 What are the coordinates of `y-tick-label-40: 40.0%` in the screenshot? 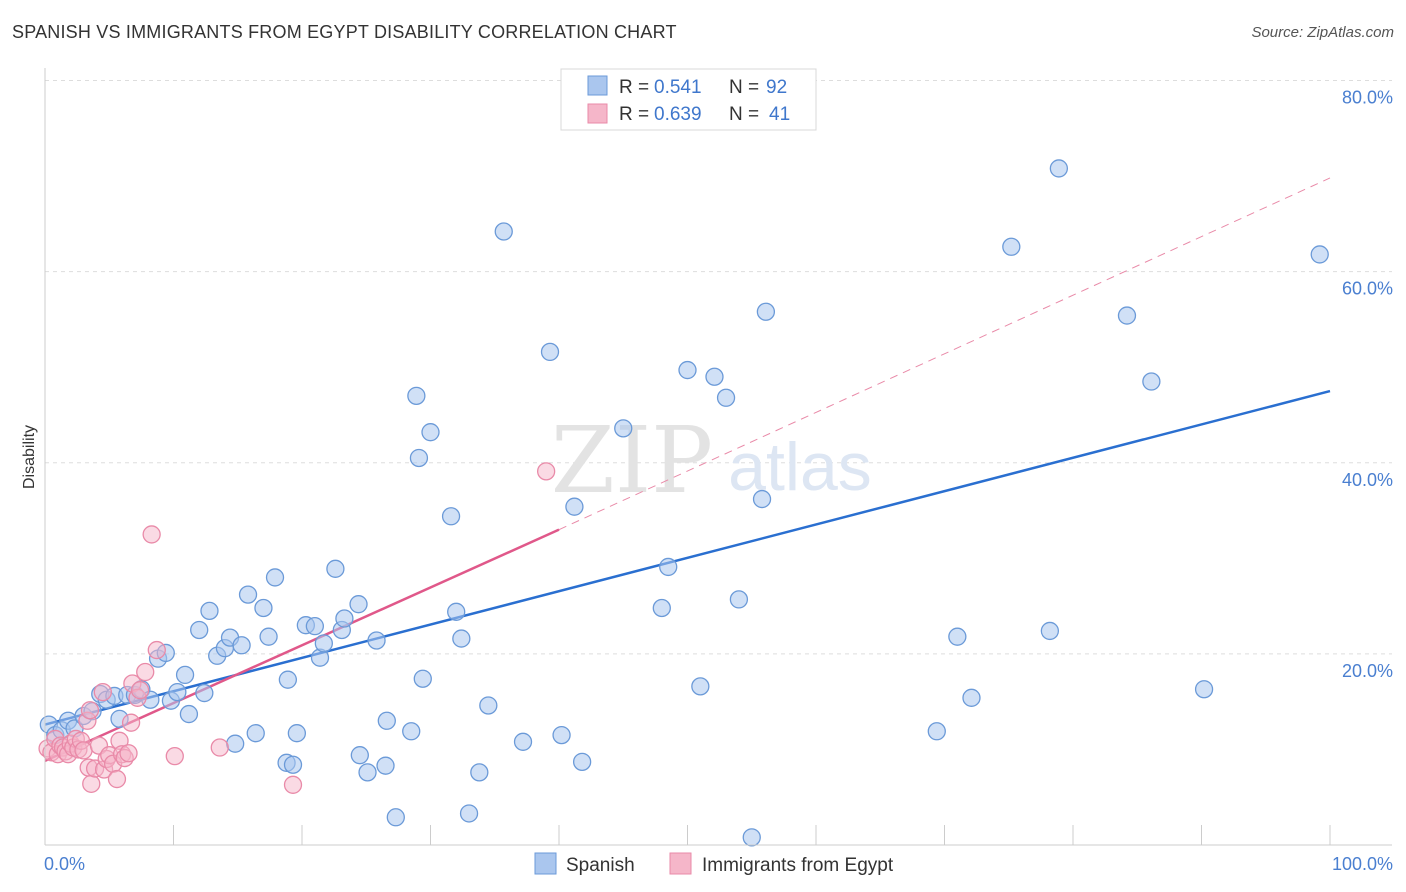 It's located at (1367, 480).